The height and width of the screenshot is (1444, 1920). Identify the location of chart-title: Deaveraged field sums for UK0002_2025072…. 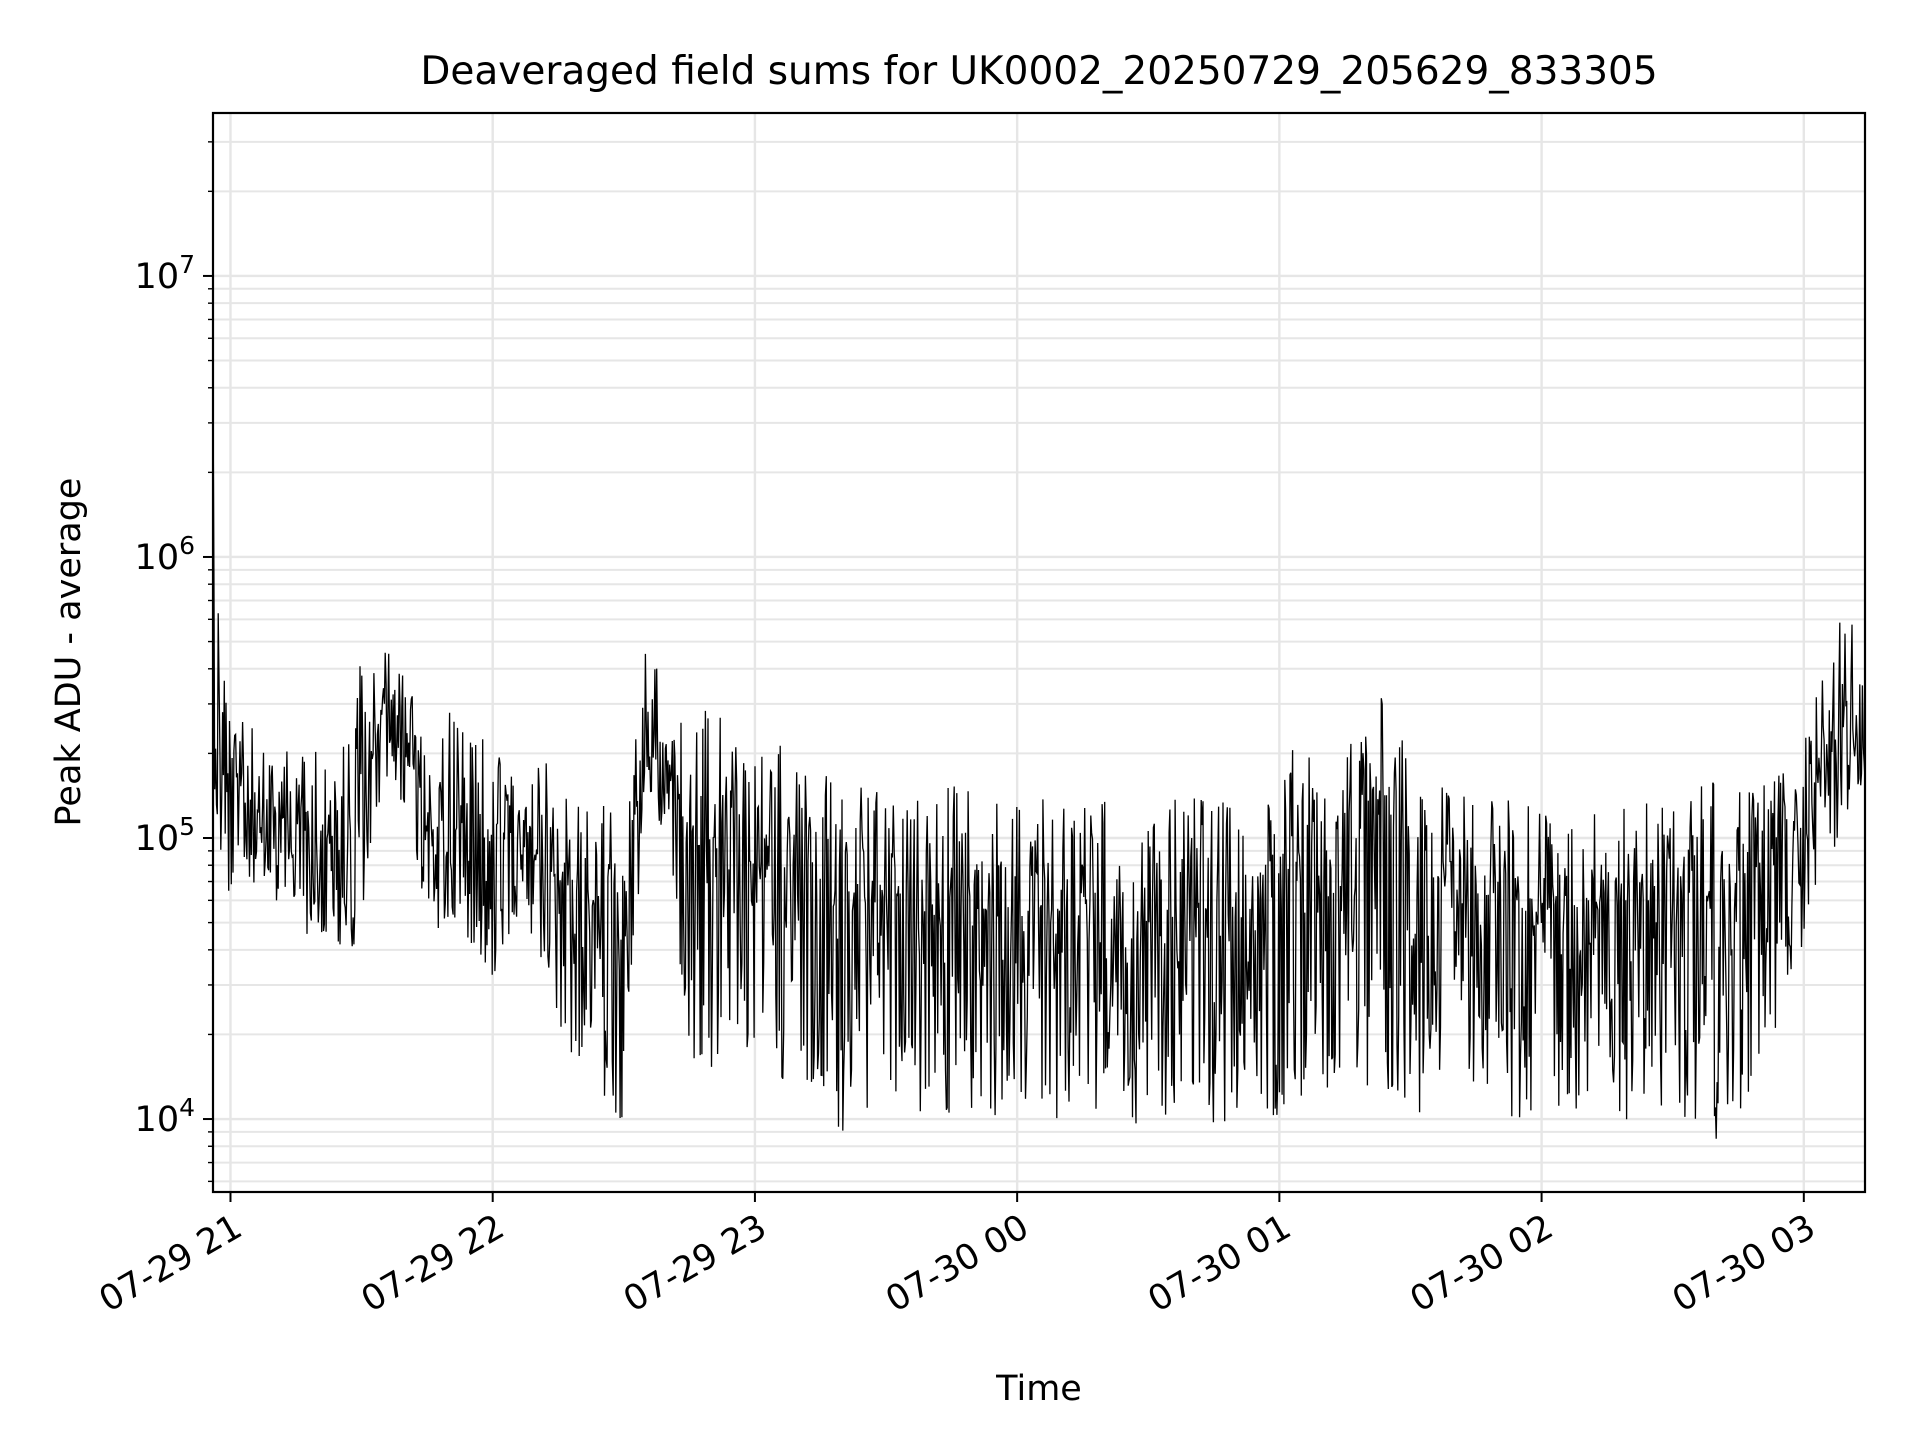
(1038, 71).